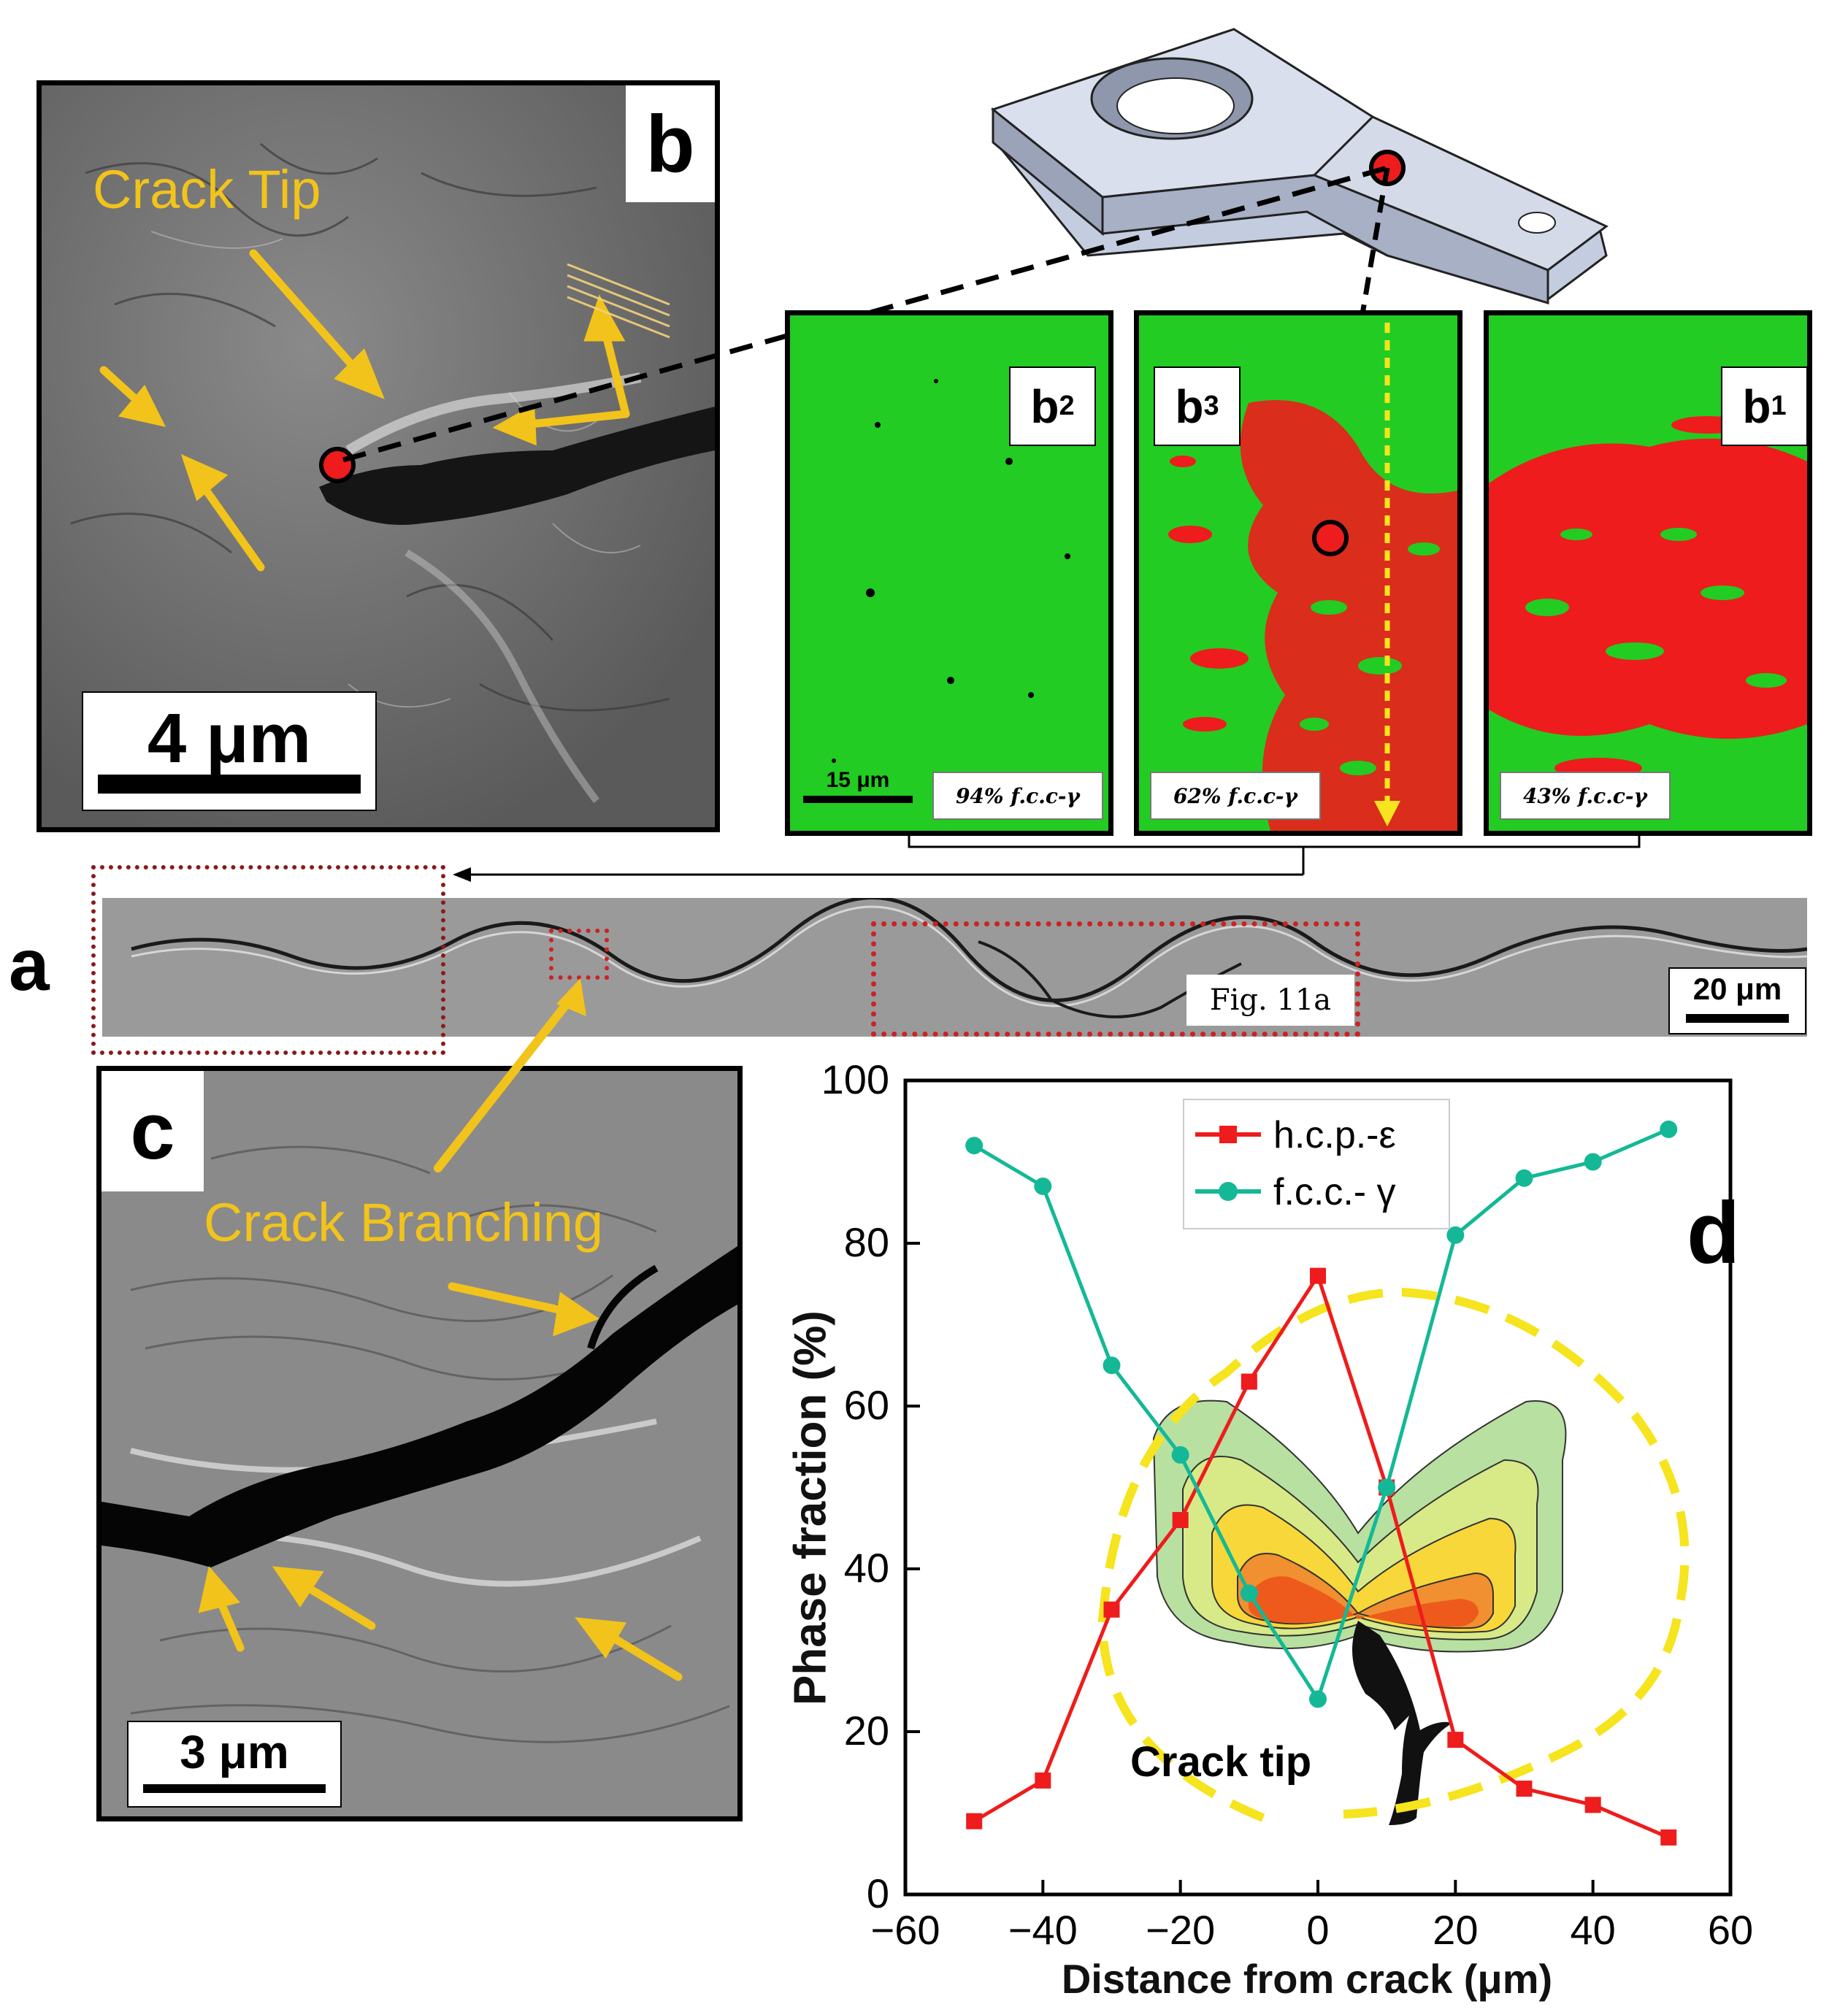 The image size is (1848, 2012). What do you see at coordinates (268, 960) in the screenshot?
I see `region-box-b` at bounding box center [268, 960].